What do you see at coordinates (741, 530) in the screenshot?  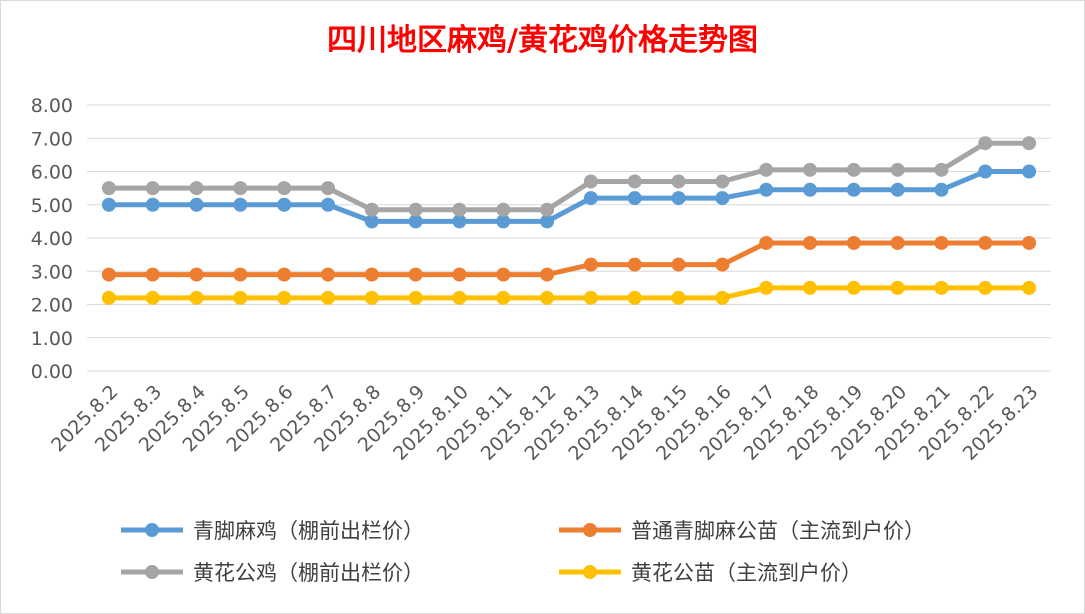 I see `legend-item-series-2: 普通青脚麻公苗（主流到户价）` at bounding box center [741, 530].